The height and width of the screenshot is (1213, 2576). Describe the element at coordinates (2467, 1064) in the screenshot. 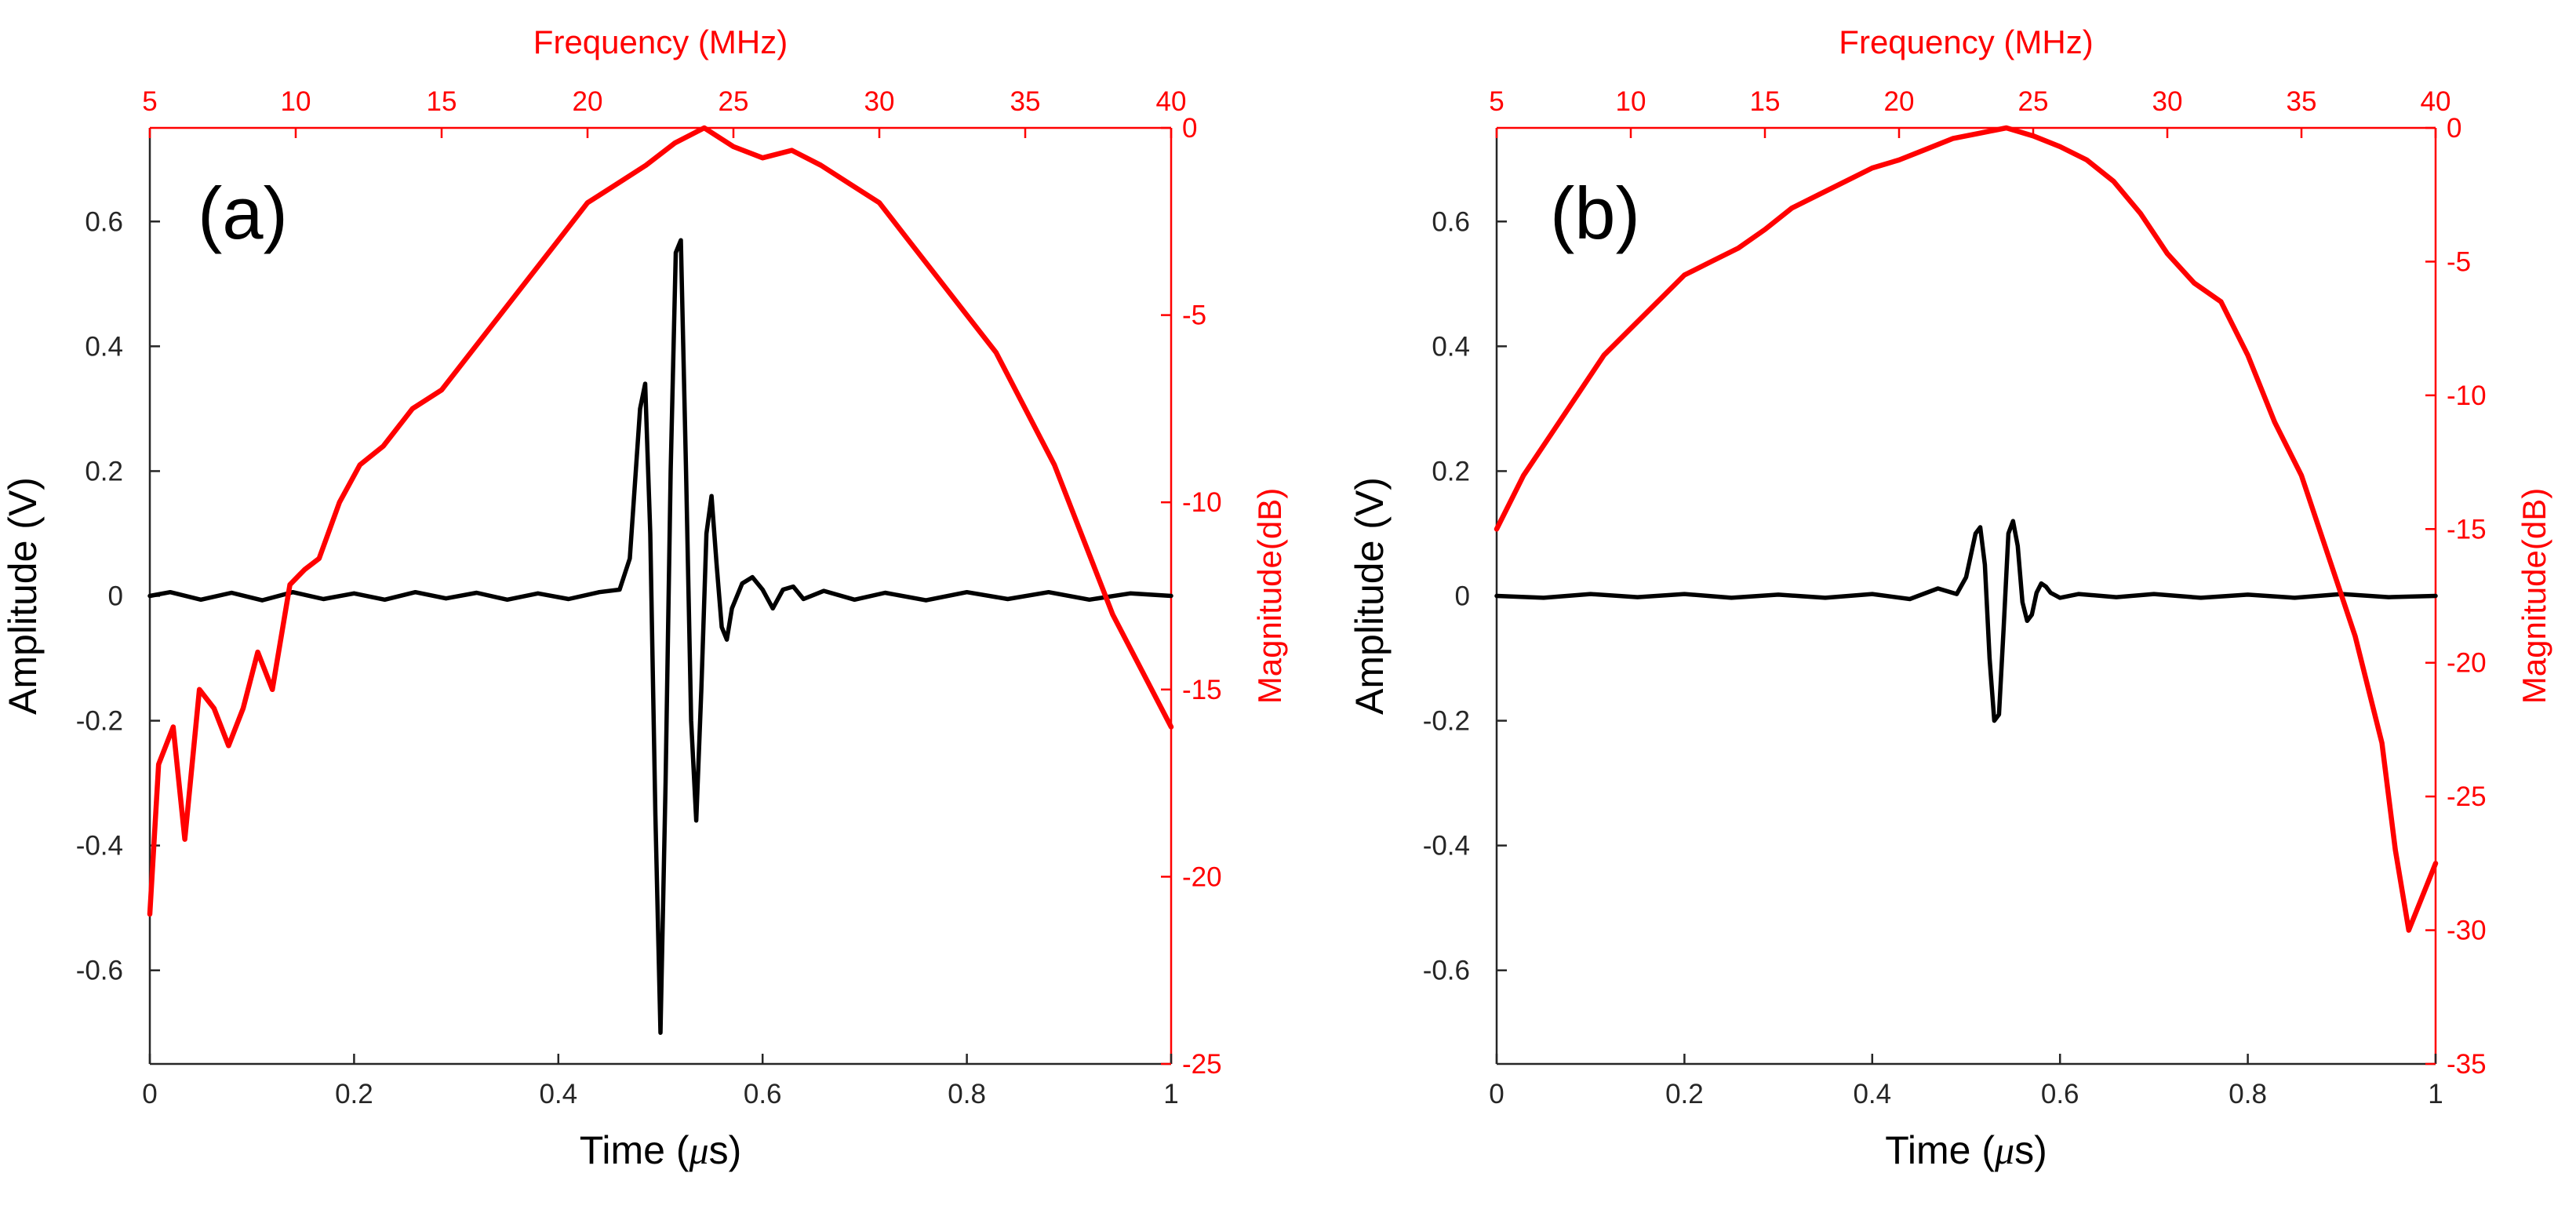

I see `y2-tick-label: -35` at that location.